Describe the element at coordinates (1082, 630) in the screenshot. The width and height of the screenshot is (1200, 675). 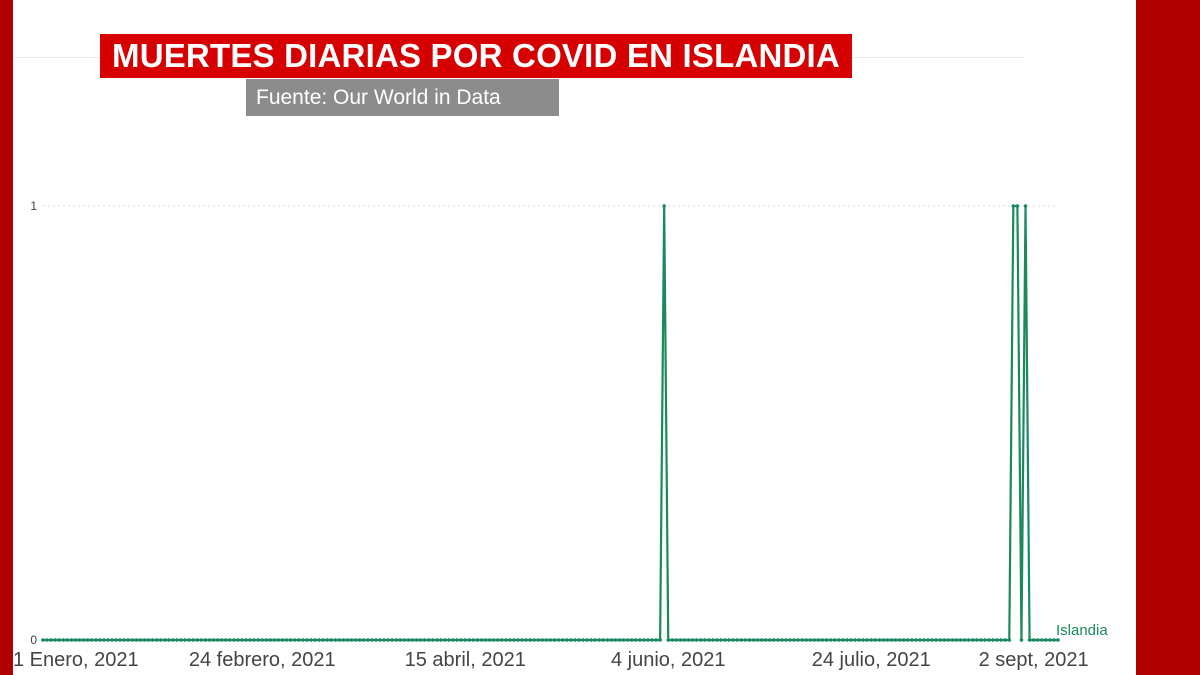
I see `legend-layer: Islandia` at that location.